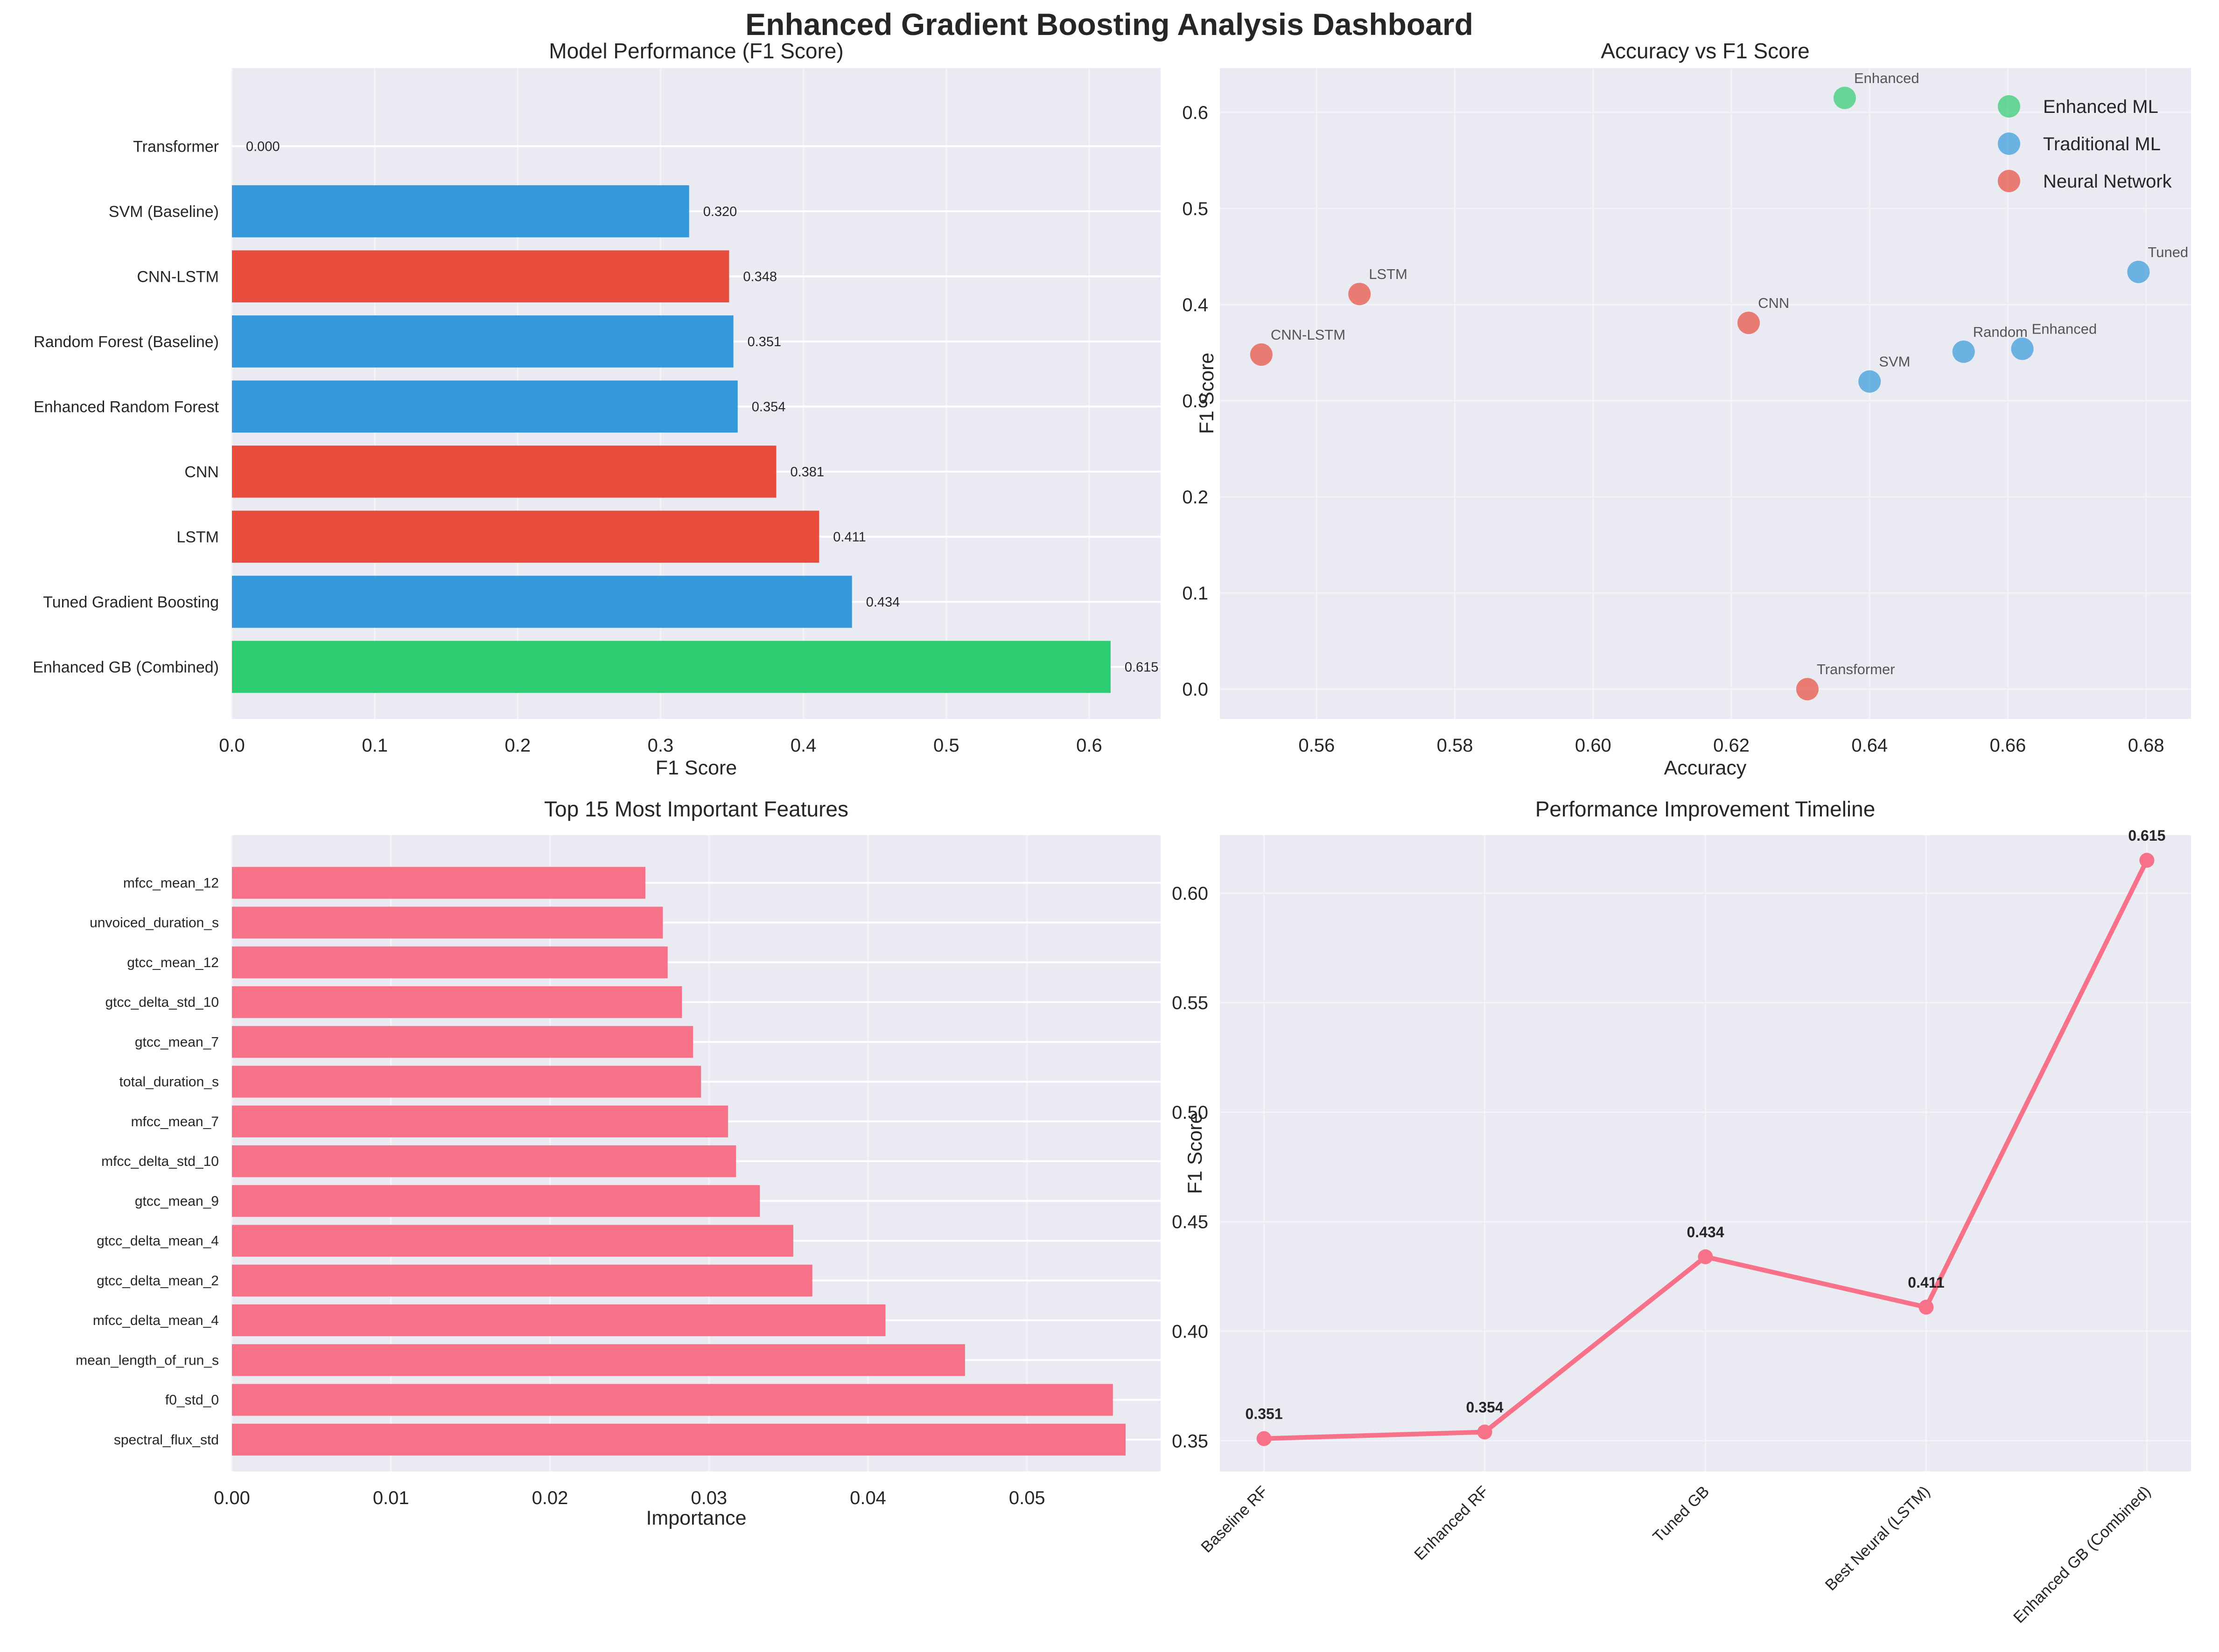 The width and height of the screenshot is (2219, 1652). What do you see at coordinates (1894, 362) in the screenshot?
I see `point-label: SVM` at bounding box center [1894, 362].